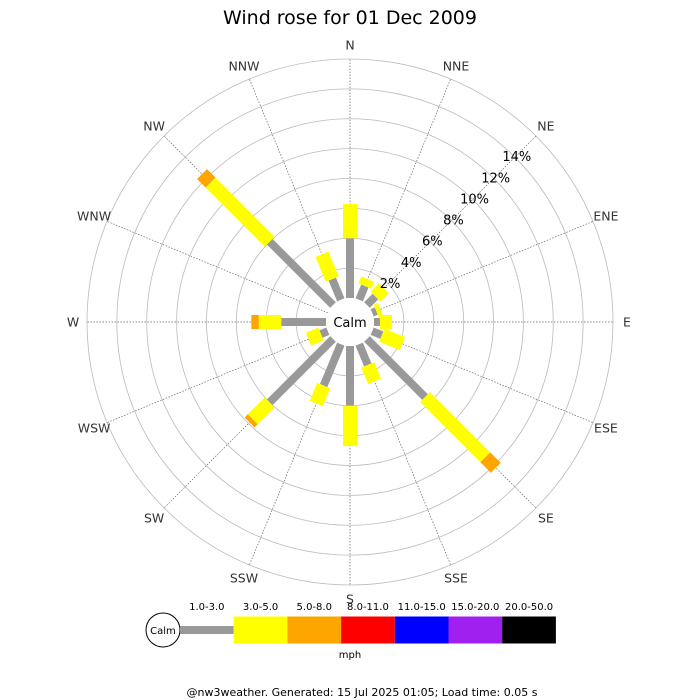 This screenshot has width=700, height=700. What do you see at coordinates (411, 263) in the screenshot?
I see `percent-label: 4%` at bounding box center [411, 263].